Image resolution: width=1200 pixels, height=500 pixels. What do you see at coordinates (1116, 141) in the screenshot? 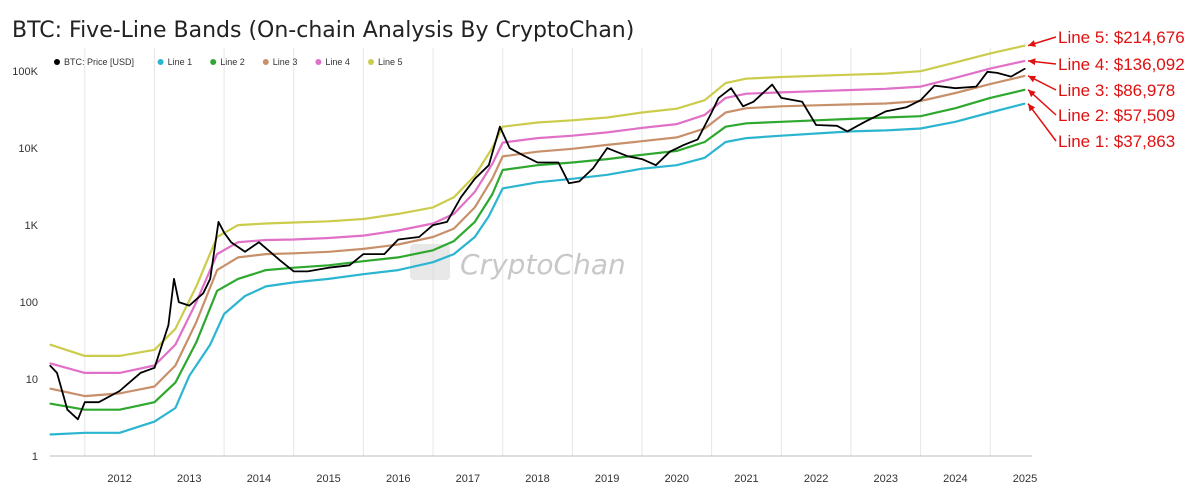
I see `annotation-label: Line 1: $37,863` at bounding box center [1116, 141].